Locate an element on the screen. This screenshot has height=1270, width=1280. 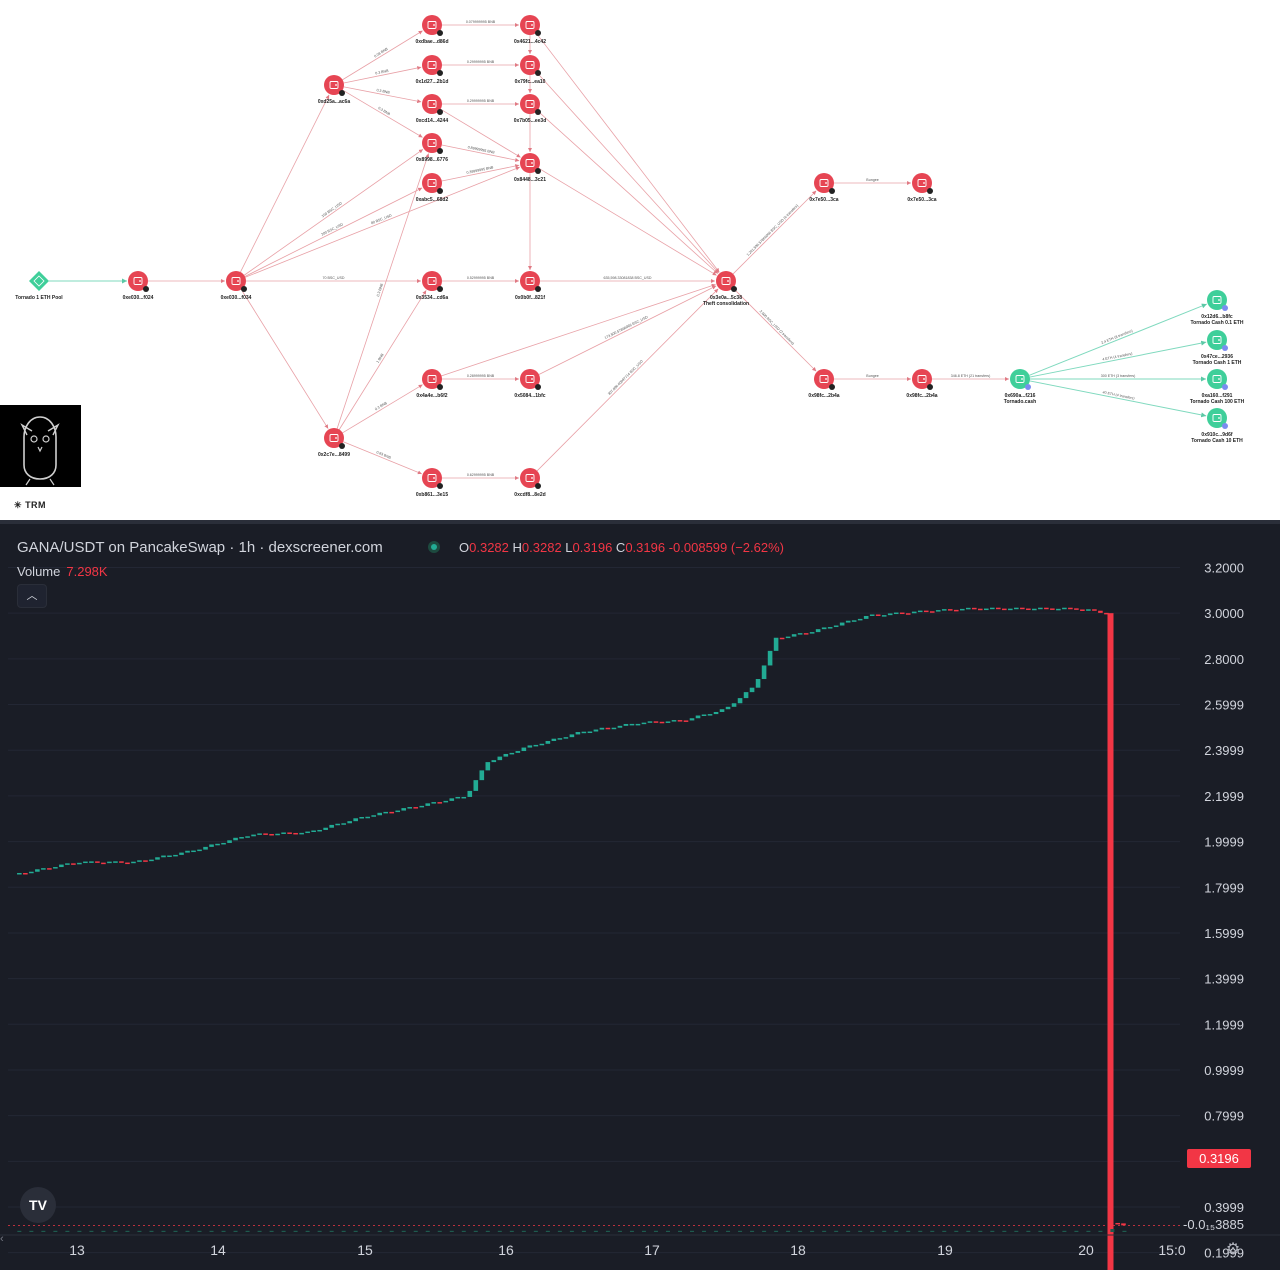
wallet-node: 0xcd14...4244 is located at coordinates (432, 109).